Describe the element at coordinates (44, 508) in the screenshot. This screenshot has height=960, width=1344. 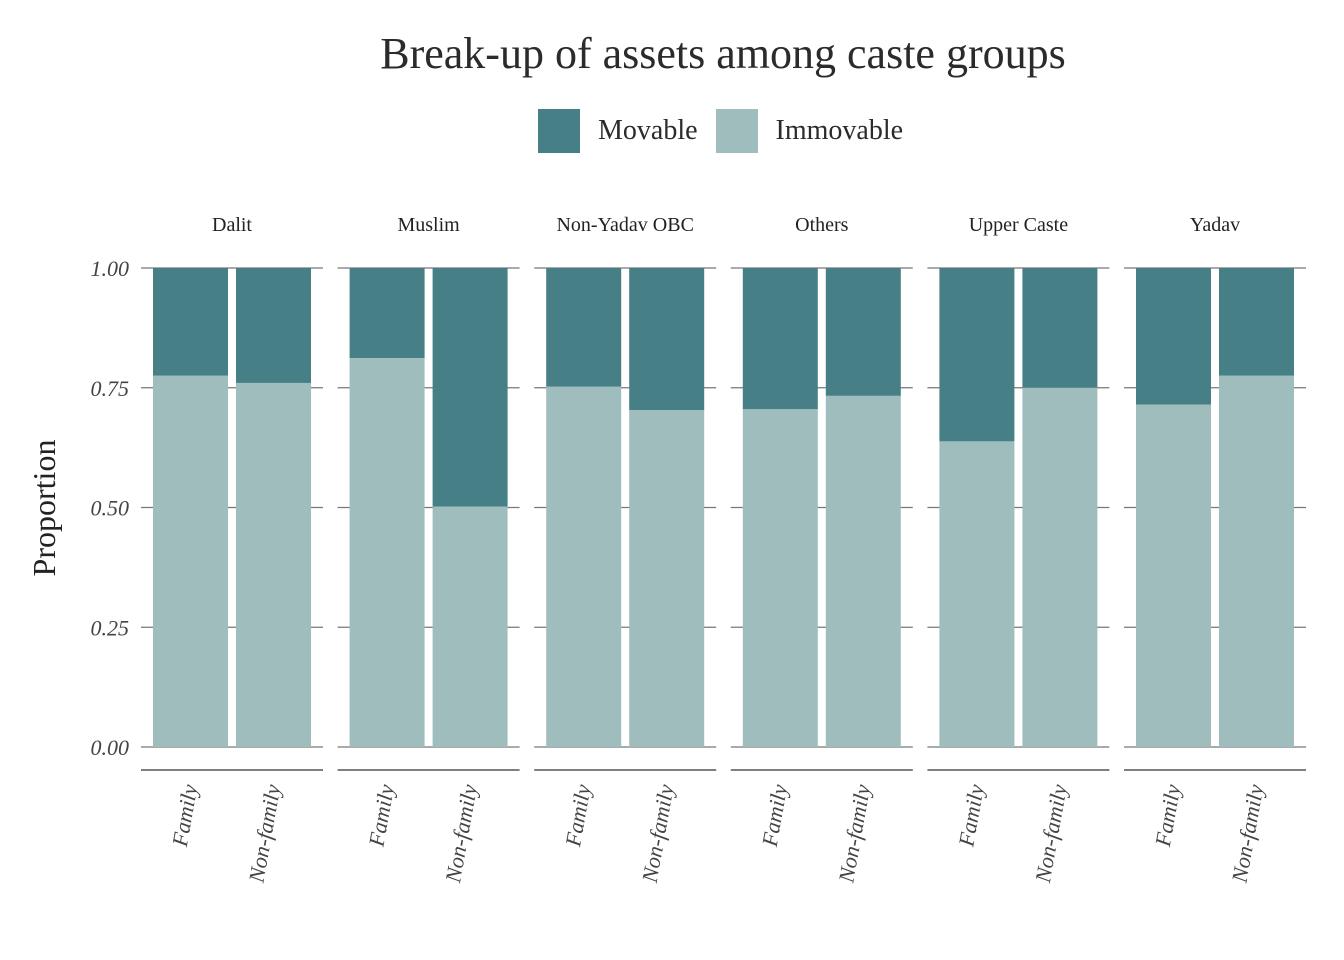
I see `y-axis-title: Proportion` at that location.